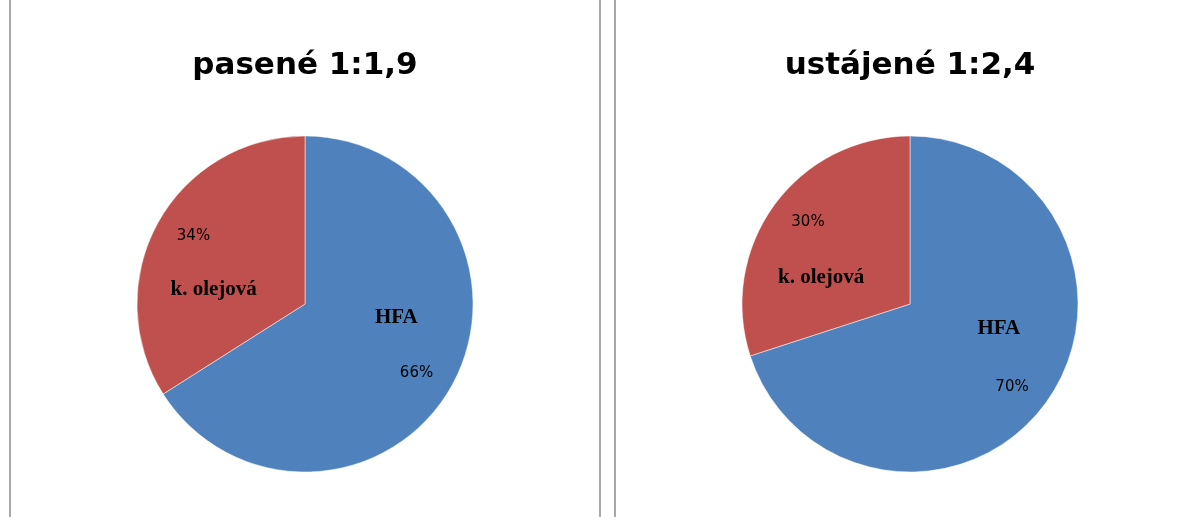  I want to click on data-label: 66%, so click(416, 372).